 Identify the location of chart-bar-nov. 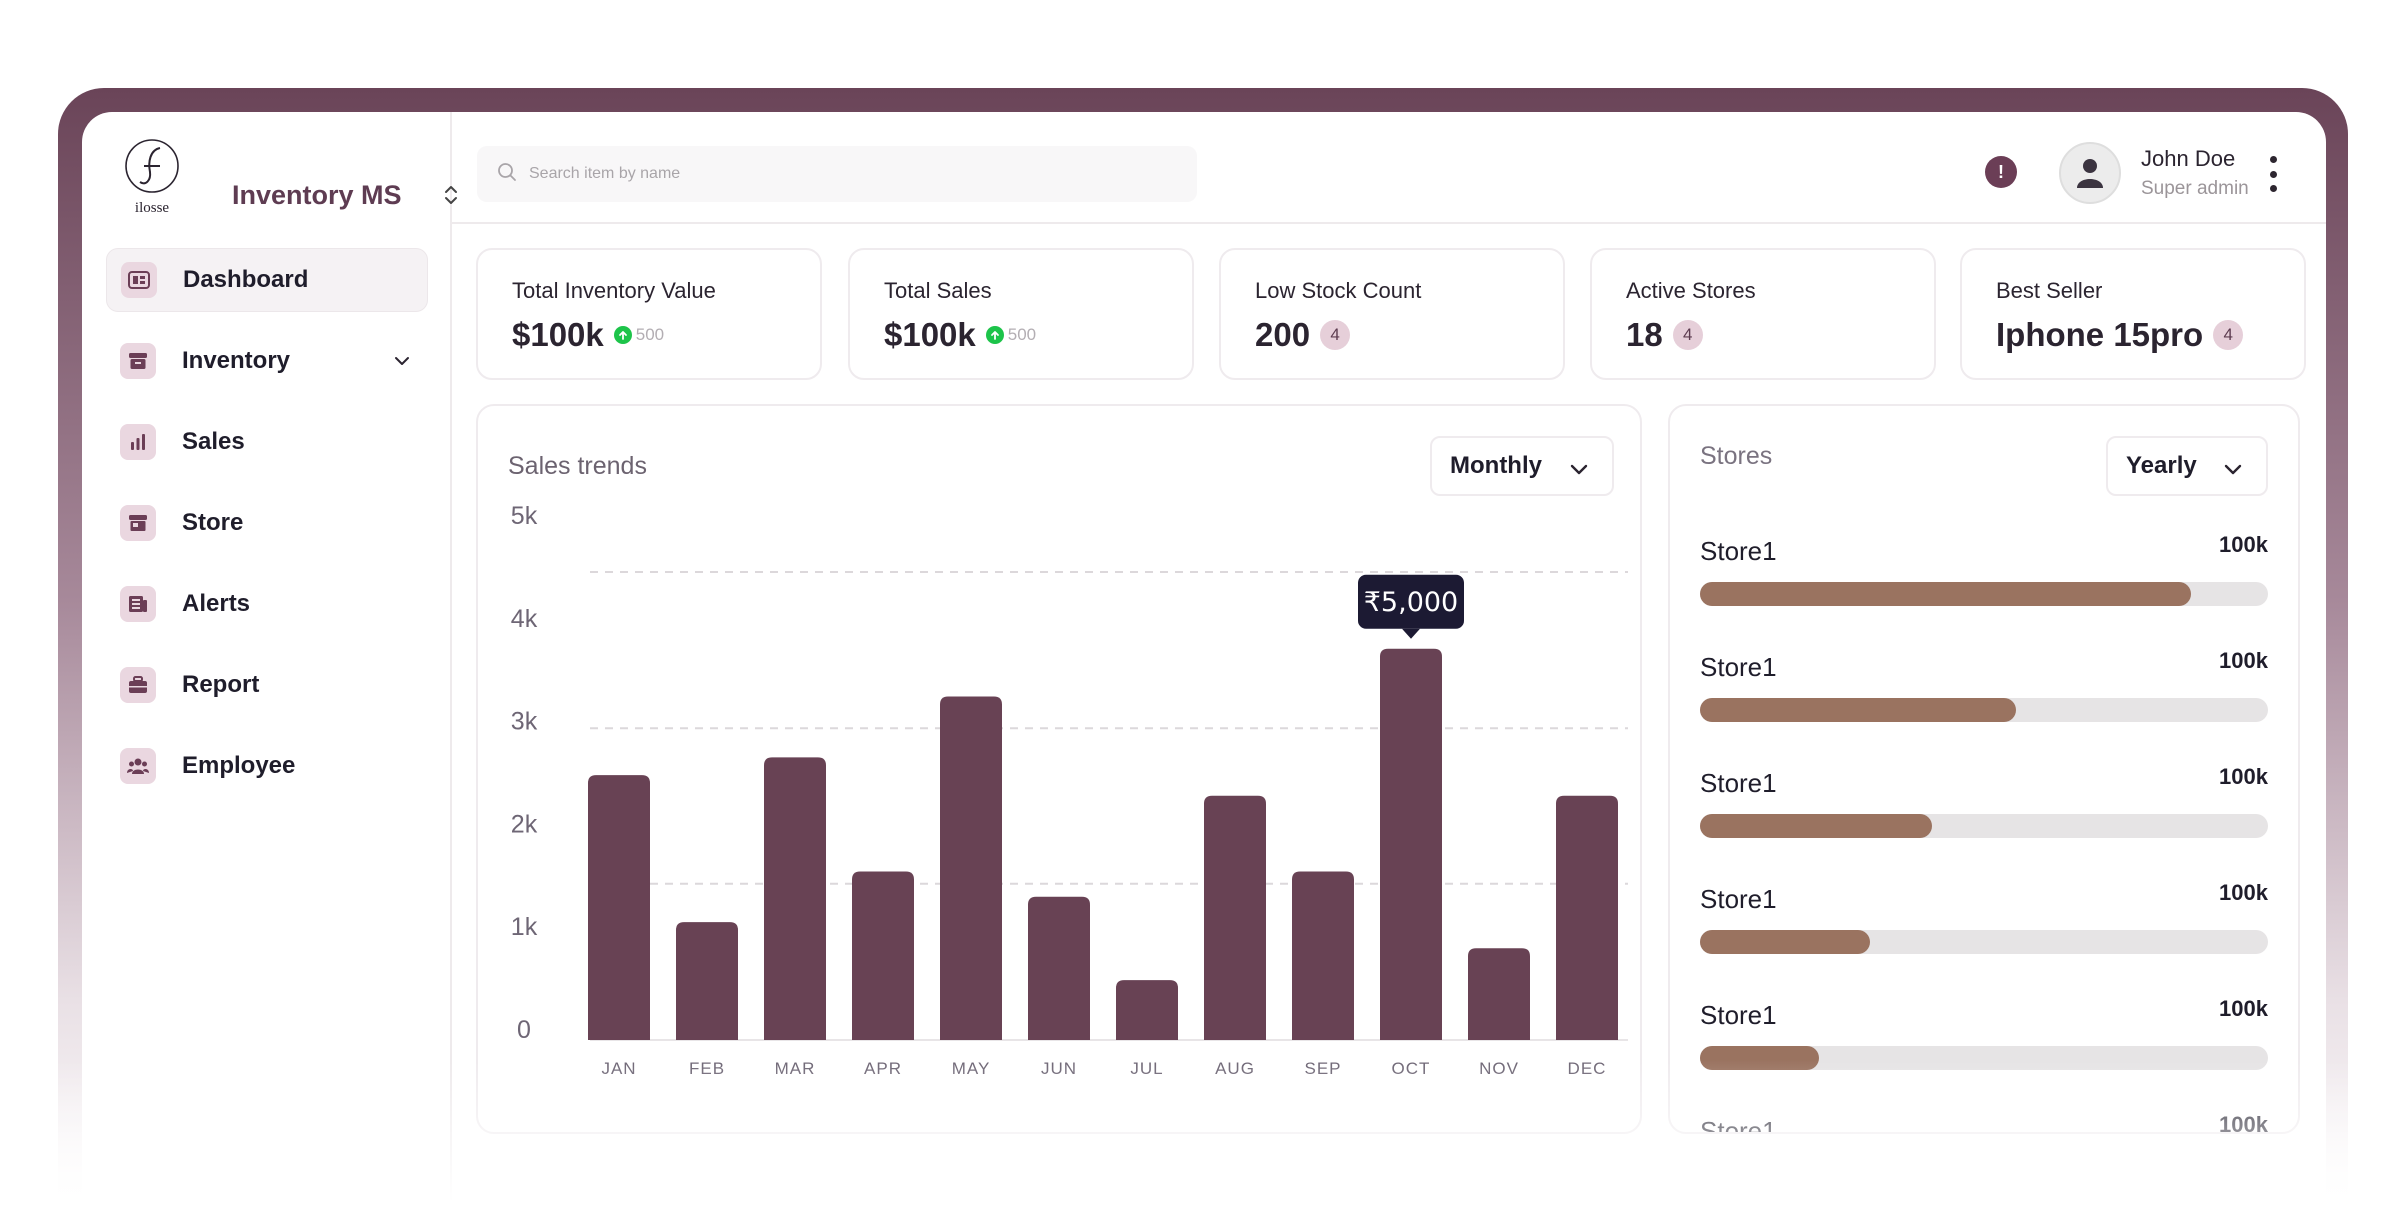
(1499, 994).